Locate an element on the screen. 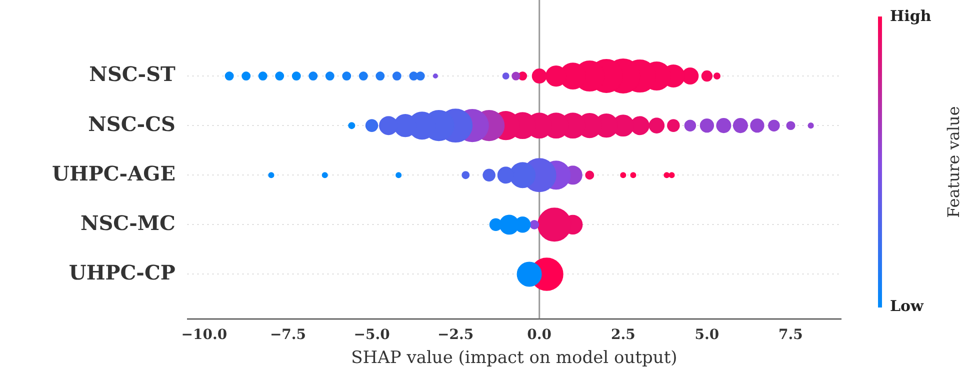 The width and height of the screenshot is (973, 377). x-axis-title: SHAP value (impact on model output) is located at coordinates (514, 358).